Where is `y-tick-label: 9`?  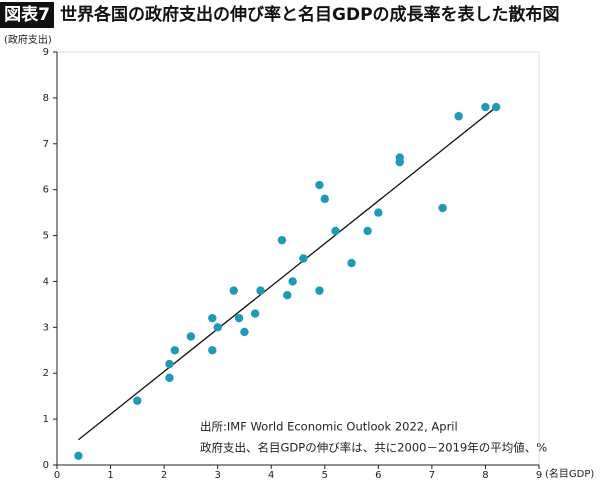 y-tick-label: 9 is located at coordinates (46, 52).